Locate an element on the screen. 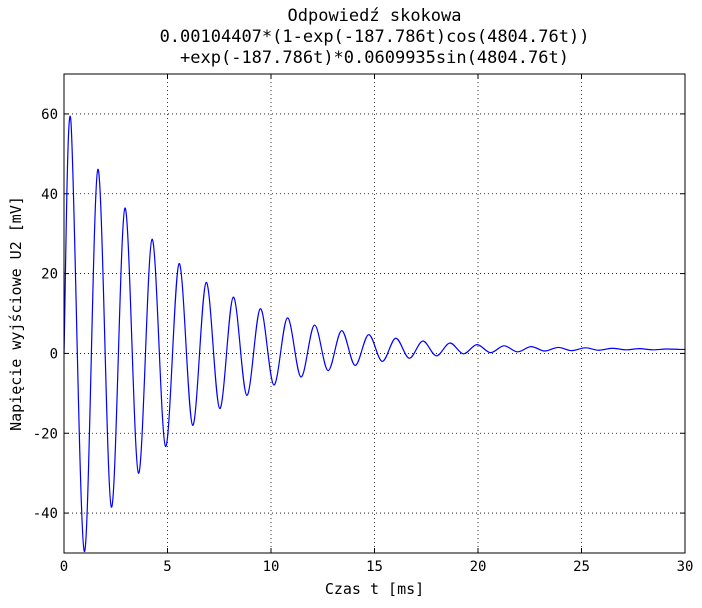 This screenshot has width=702, height=608. y-axis-label: Napięcie wyjściowe U2 [mV] is located at coordinates (16, 313).